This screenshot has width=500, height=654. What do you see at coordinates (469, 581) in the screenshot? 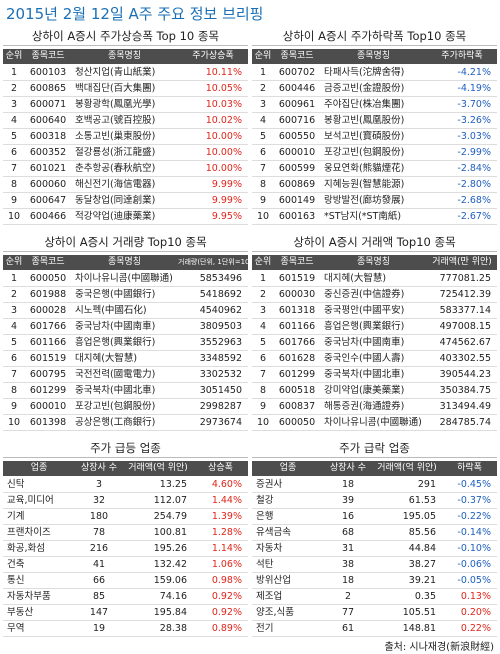
I see `table-cell: -0.05%` at bounding box center [469, 581].